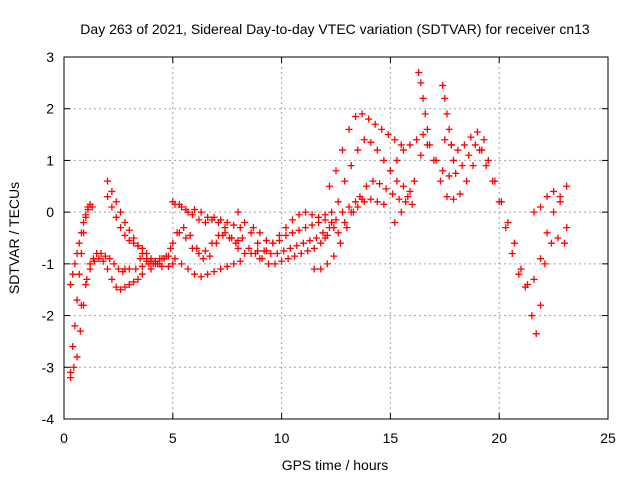 The height and width of the screenshot is (480, 640). What do you see at coordinates (48, 316) in the screenshot?
I see `y-tick-label: -2` at bounding box center [48, 316].